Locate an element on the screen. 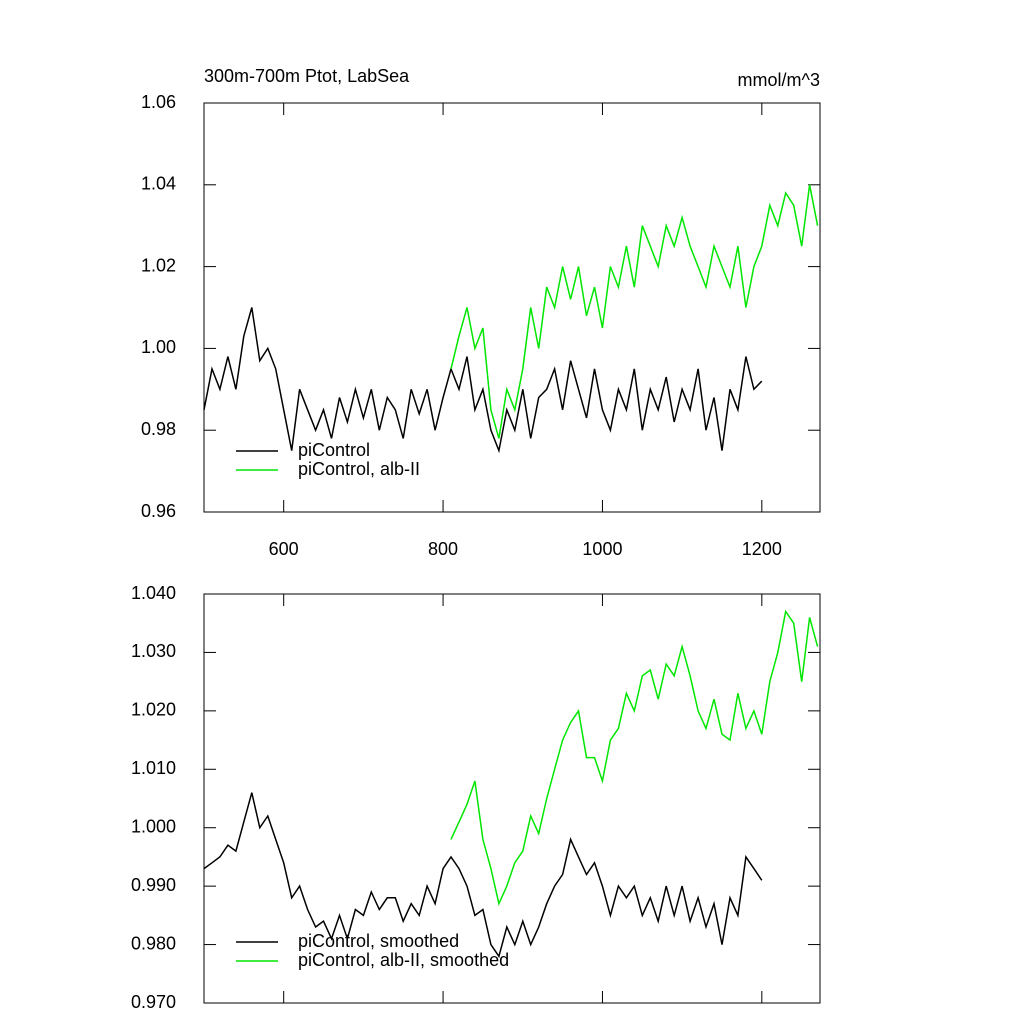 The width and height of the screenshot is (1024, 1024). y-tick-label: 1.02 is located at coordinates (158, 265).